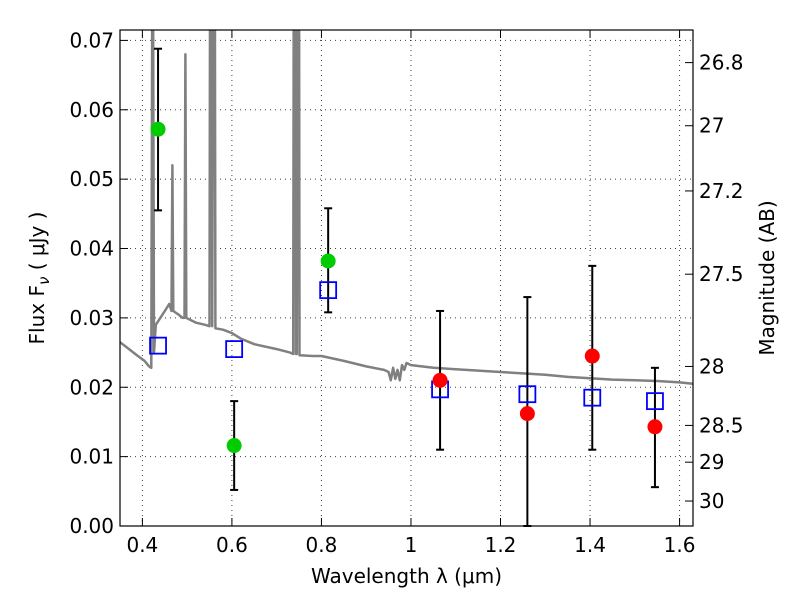 The width and height of the screenshot is (800, 600). What do you see at coordinates (590, 545) in the screenshot?
I see `x-tick-label: 1.4` at bounding box center [590, 545].